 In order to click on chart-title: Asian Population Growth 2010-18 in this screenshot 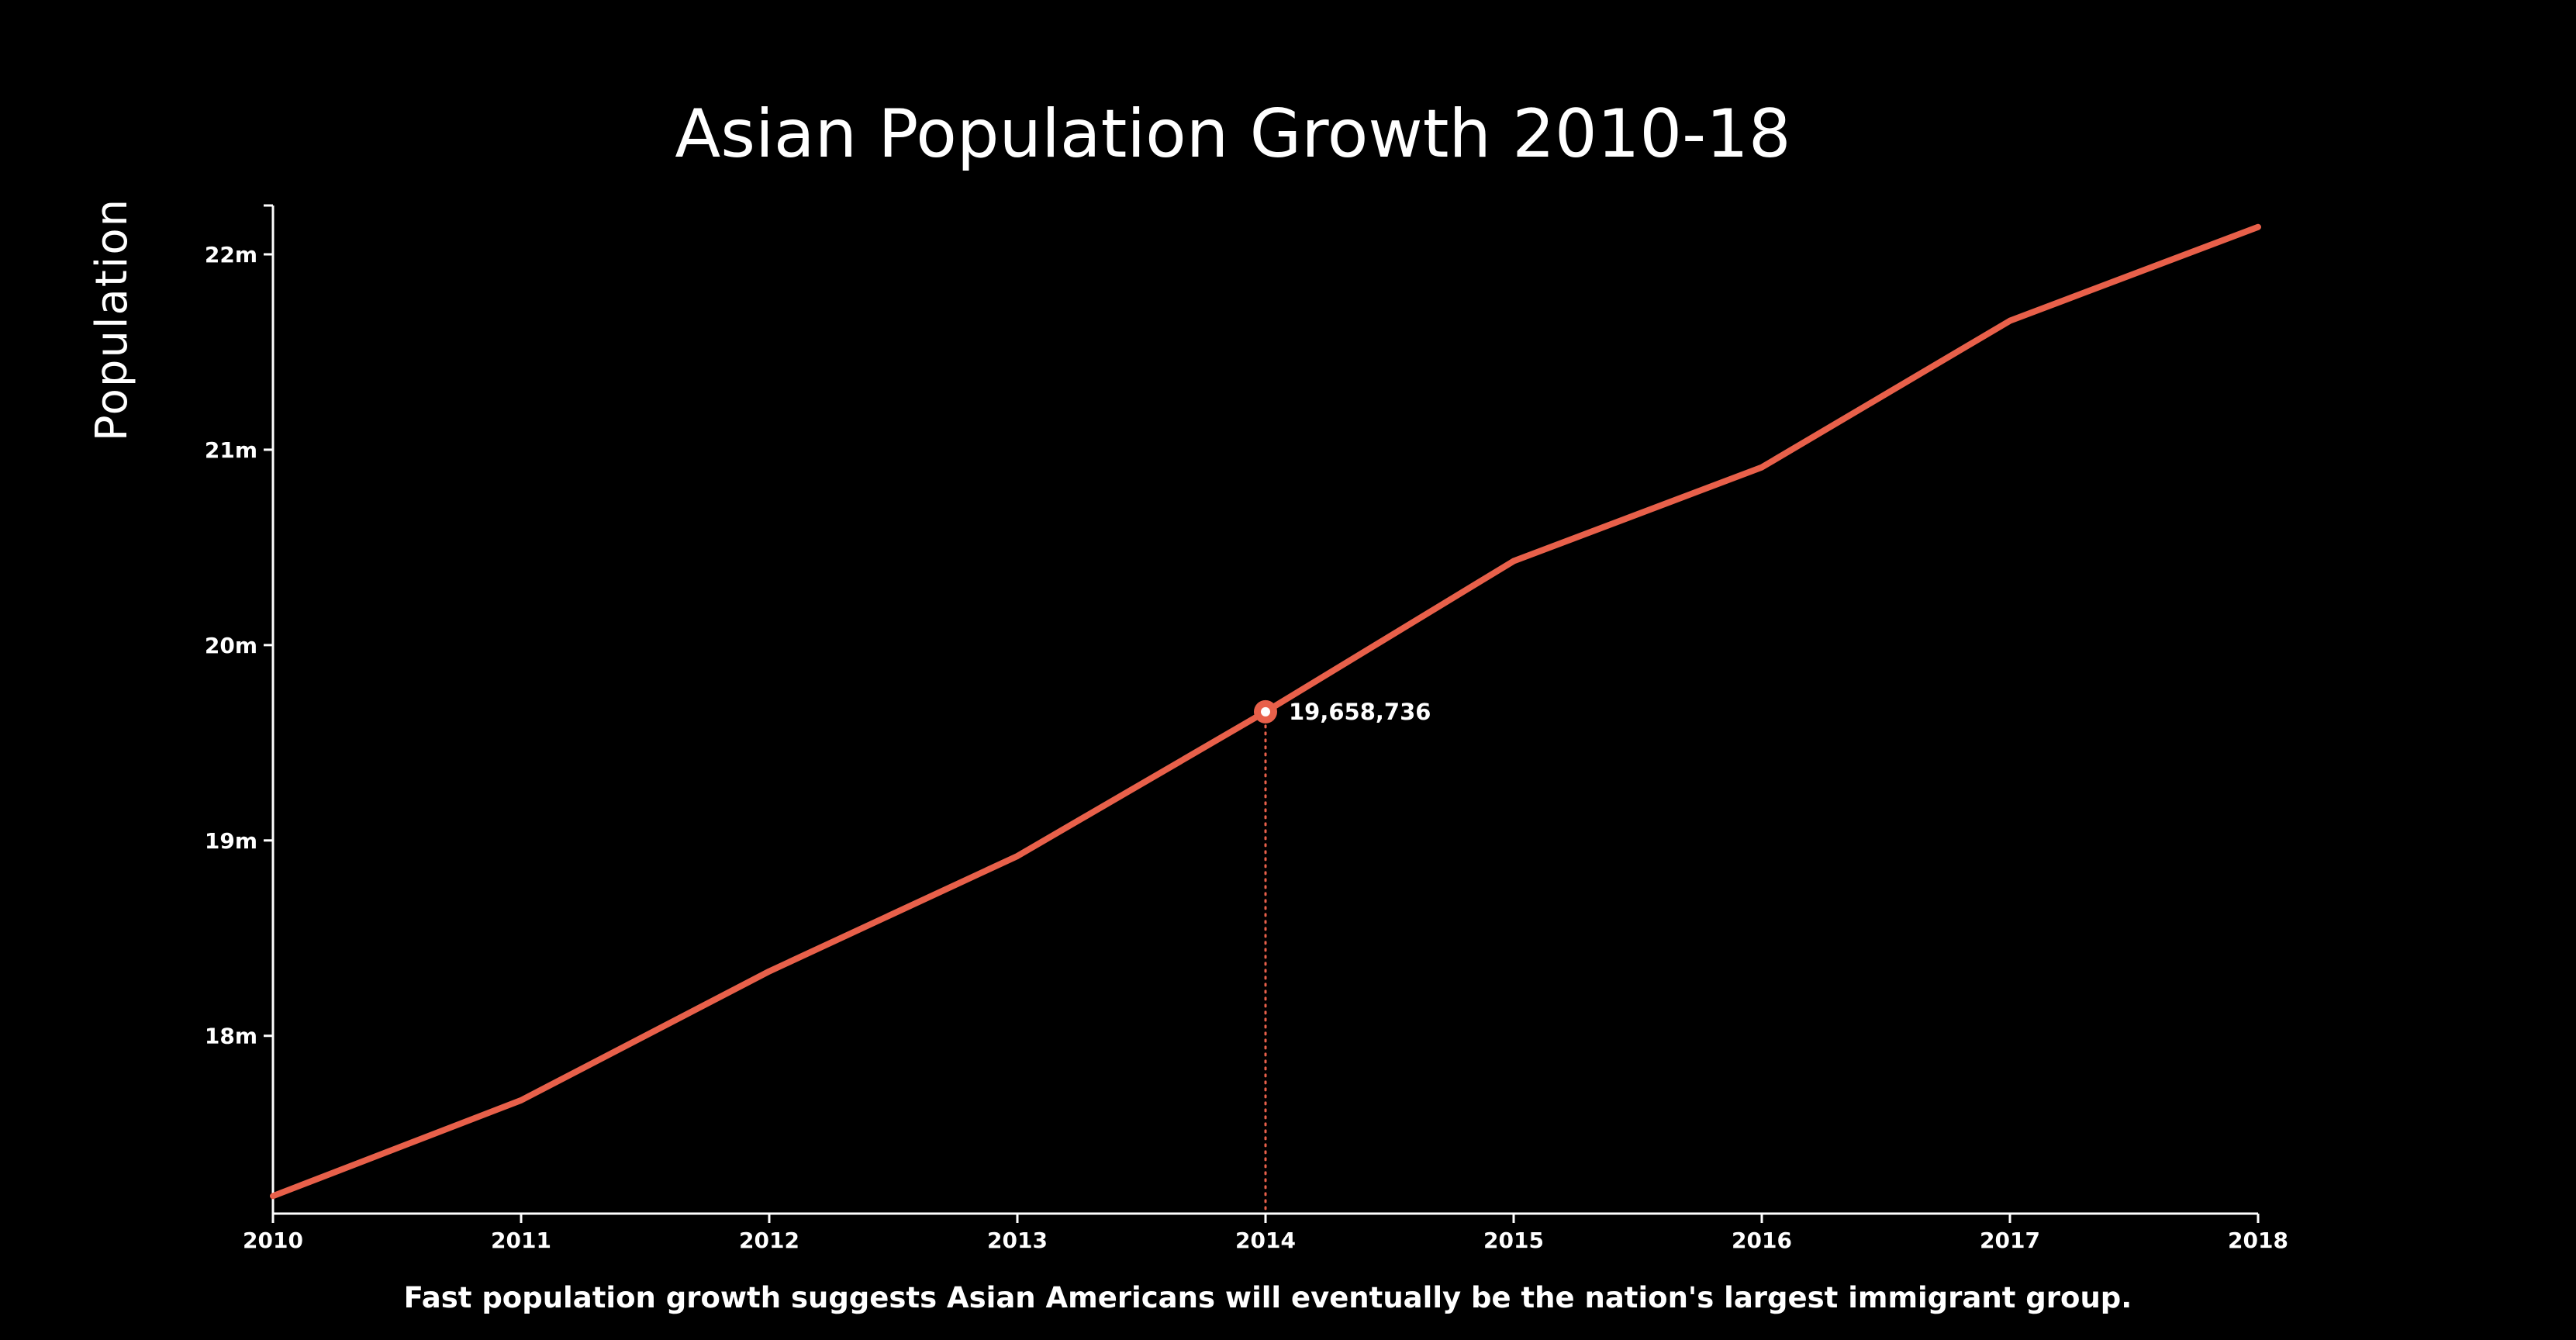, I will do `click(1232, 134)`.